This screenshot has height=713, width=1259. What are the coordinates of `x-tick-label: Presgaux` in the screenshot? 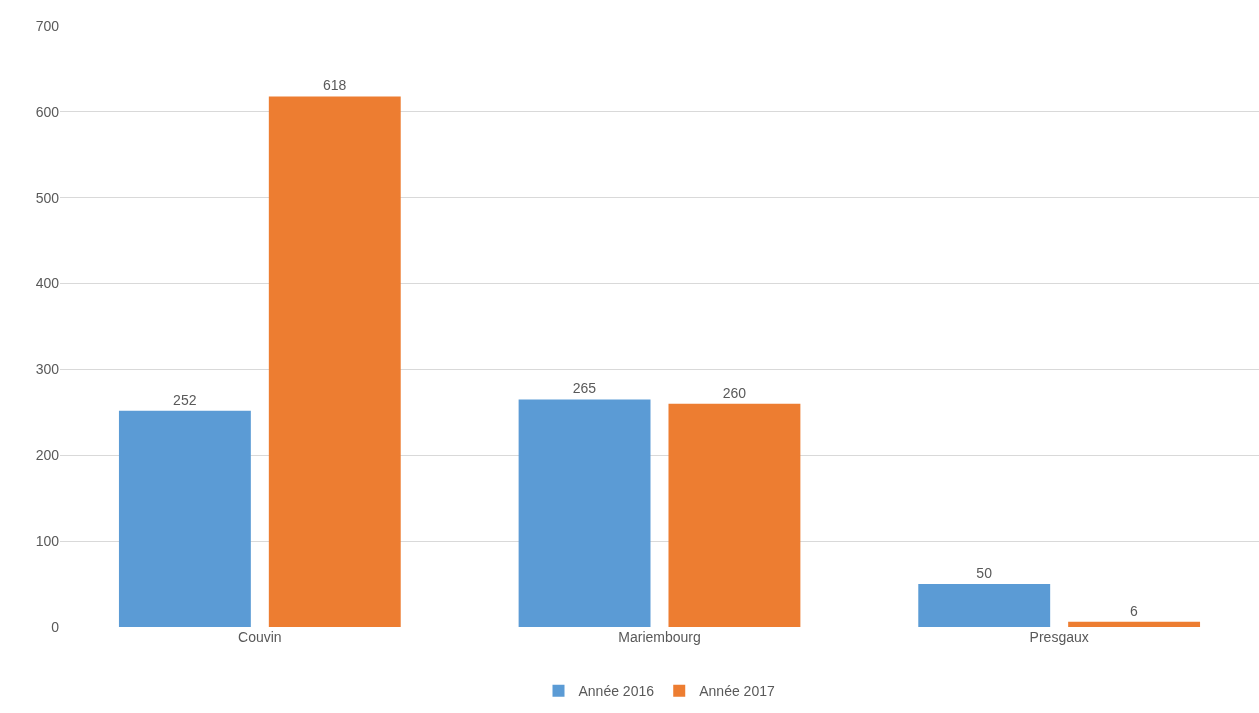 It's located at (1059, 637).